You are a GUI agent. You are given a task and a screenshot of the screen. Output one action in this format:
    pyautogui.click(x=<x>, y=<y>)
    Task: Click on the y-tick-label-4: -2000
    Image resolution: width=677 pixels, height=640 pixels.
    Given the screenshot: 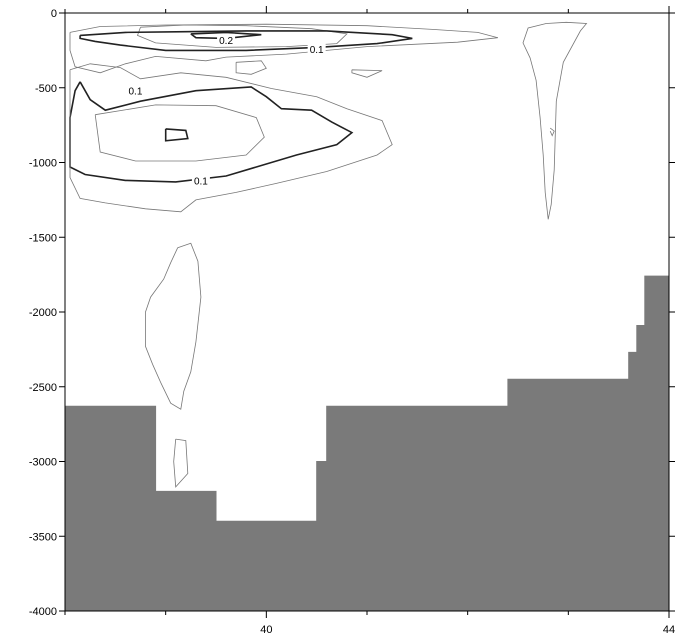 What is the action you would take?
    pyautogui.click(x=43, y=313)
    